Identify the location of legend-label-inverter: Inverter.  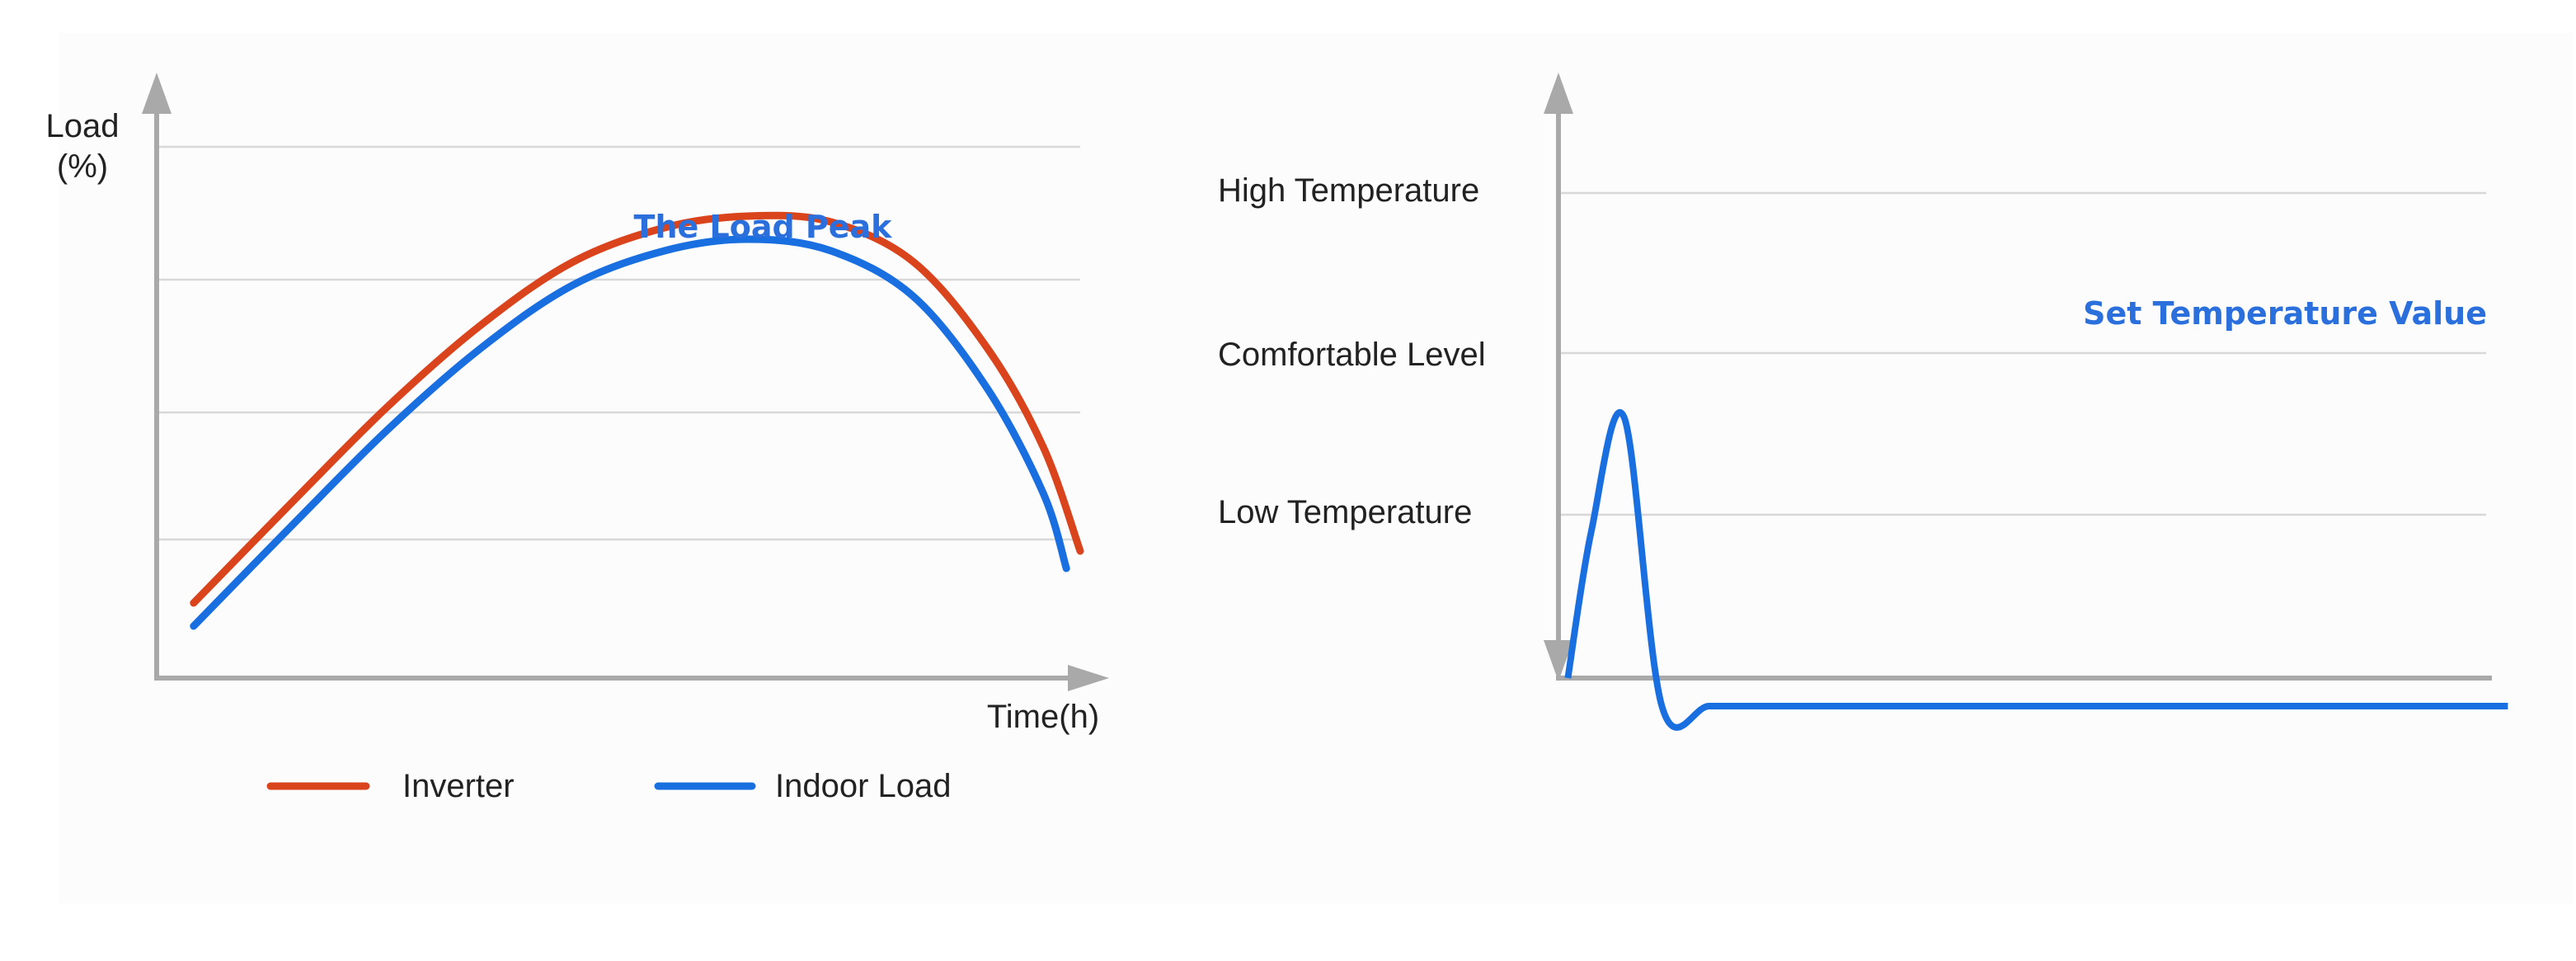
(458, 786).